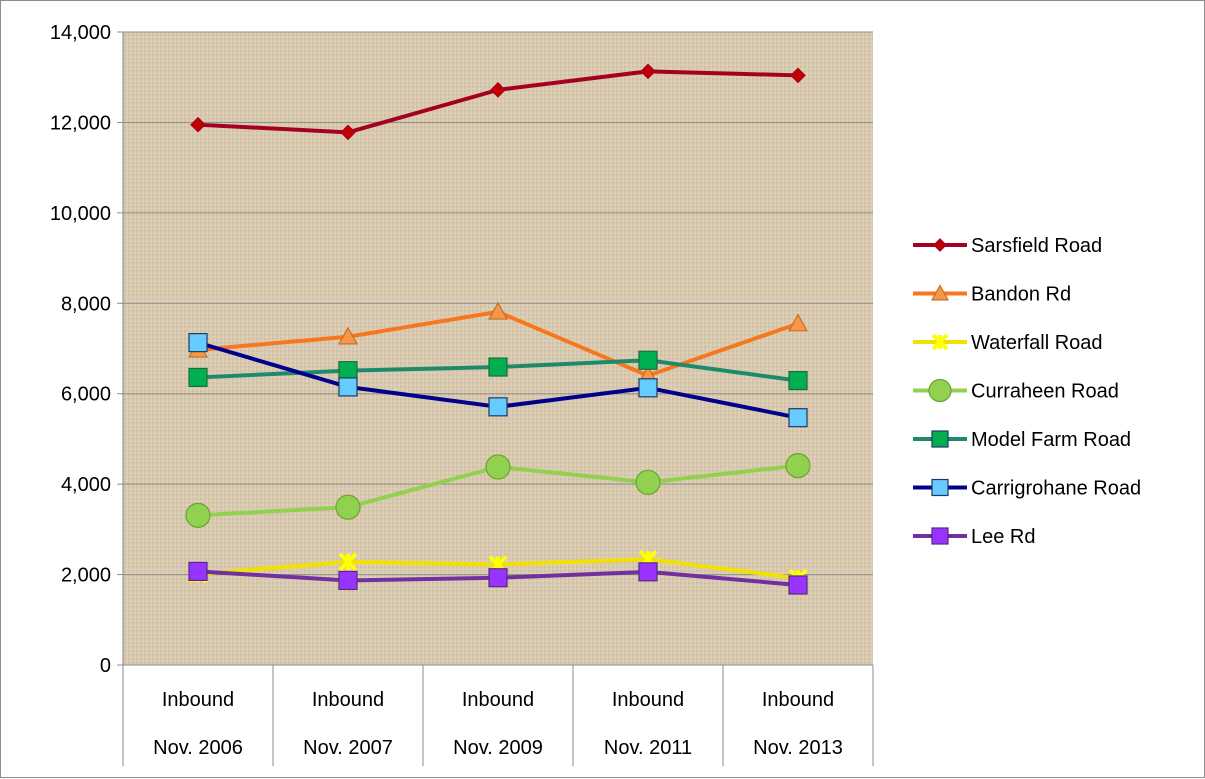  Describe the element at coordinates (798, 748) in the screenshot. I see `x-category-label-line2: Nov. 2013` at that location.